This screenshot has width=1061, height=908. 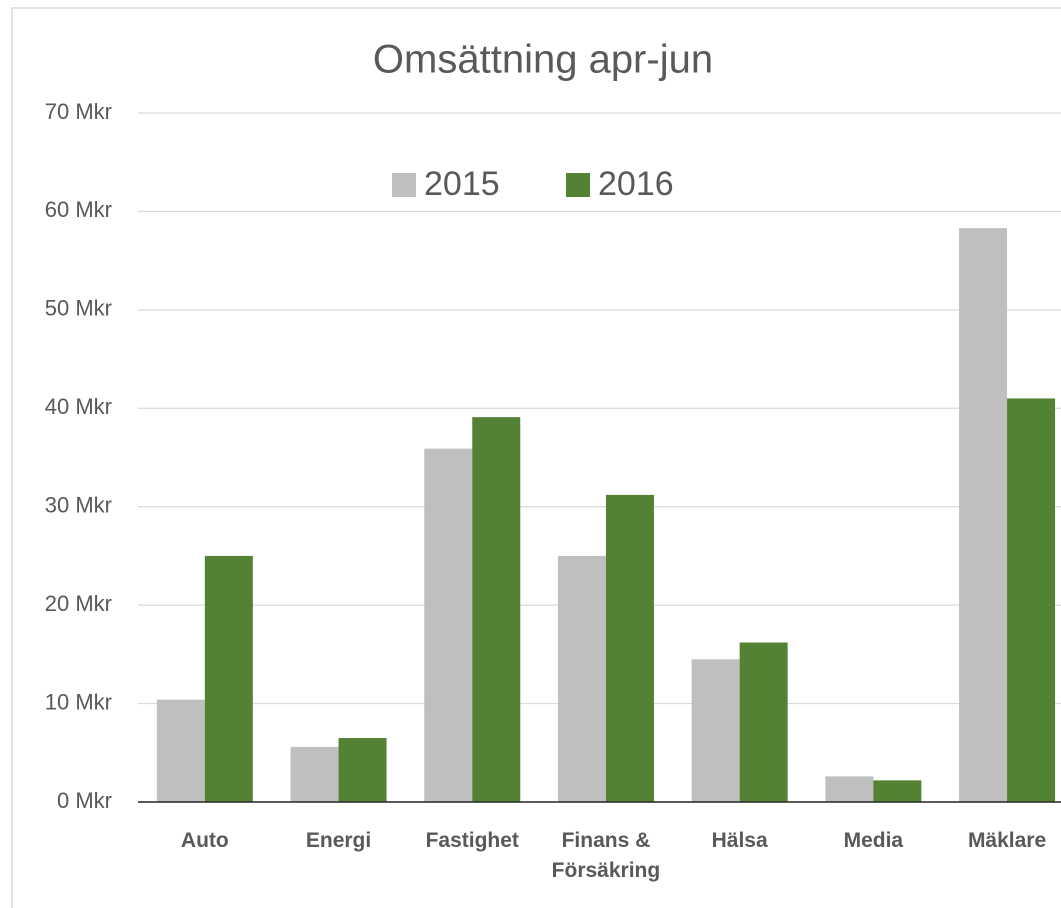 What do you see at coordinates (636, 184) in the screenshot?
I see `legend-label: 2016` at bounding box center [636, 184].